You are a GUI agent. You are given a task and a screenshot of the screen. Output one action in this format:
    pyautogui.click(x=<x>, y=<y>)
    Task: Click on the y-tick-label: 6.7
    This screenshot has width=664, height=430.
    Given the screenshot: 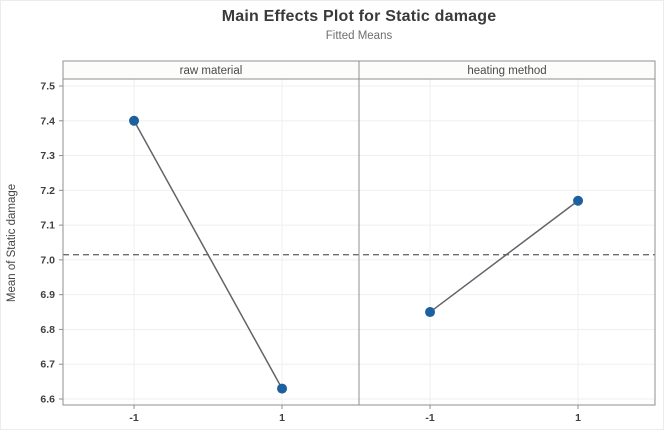 What is the action you would take?
    pyautogui.click(x=47, y=365)
    